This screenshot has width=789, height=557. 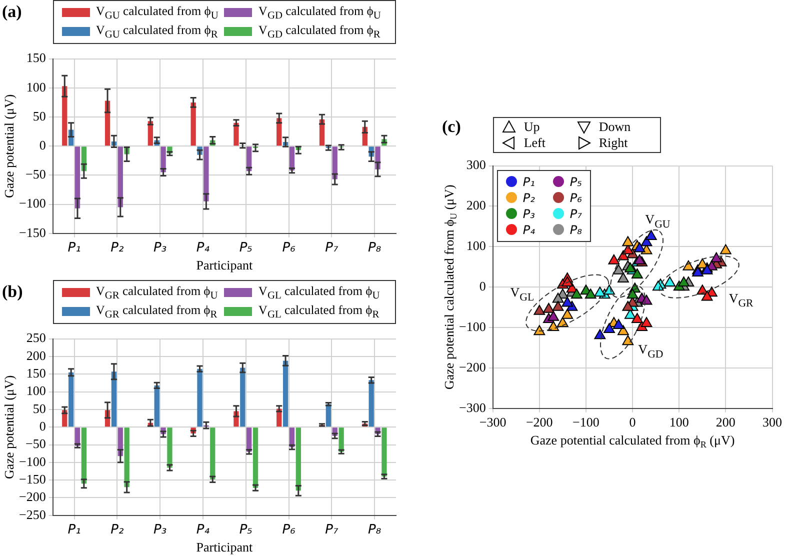 I want to click on legend-label: V$_{GU}$ calculated from ϕ$_{U}$, so click(x=157, y=13).